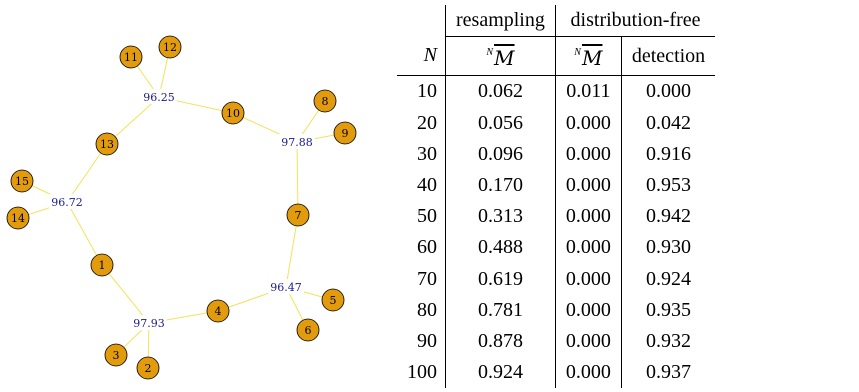 Image resolution: width=859 pixels, height=392 pixels. Describe the element at coordinates (500, 217) in the screenshot. I see `cell-resampling: 0.313` at that location.